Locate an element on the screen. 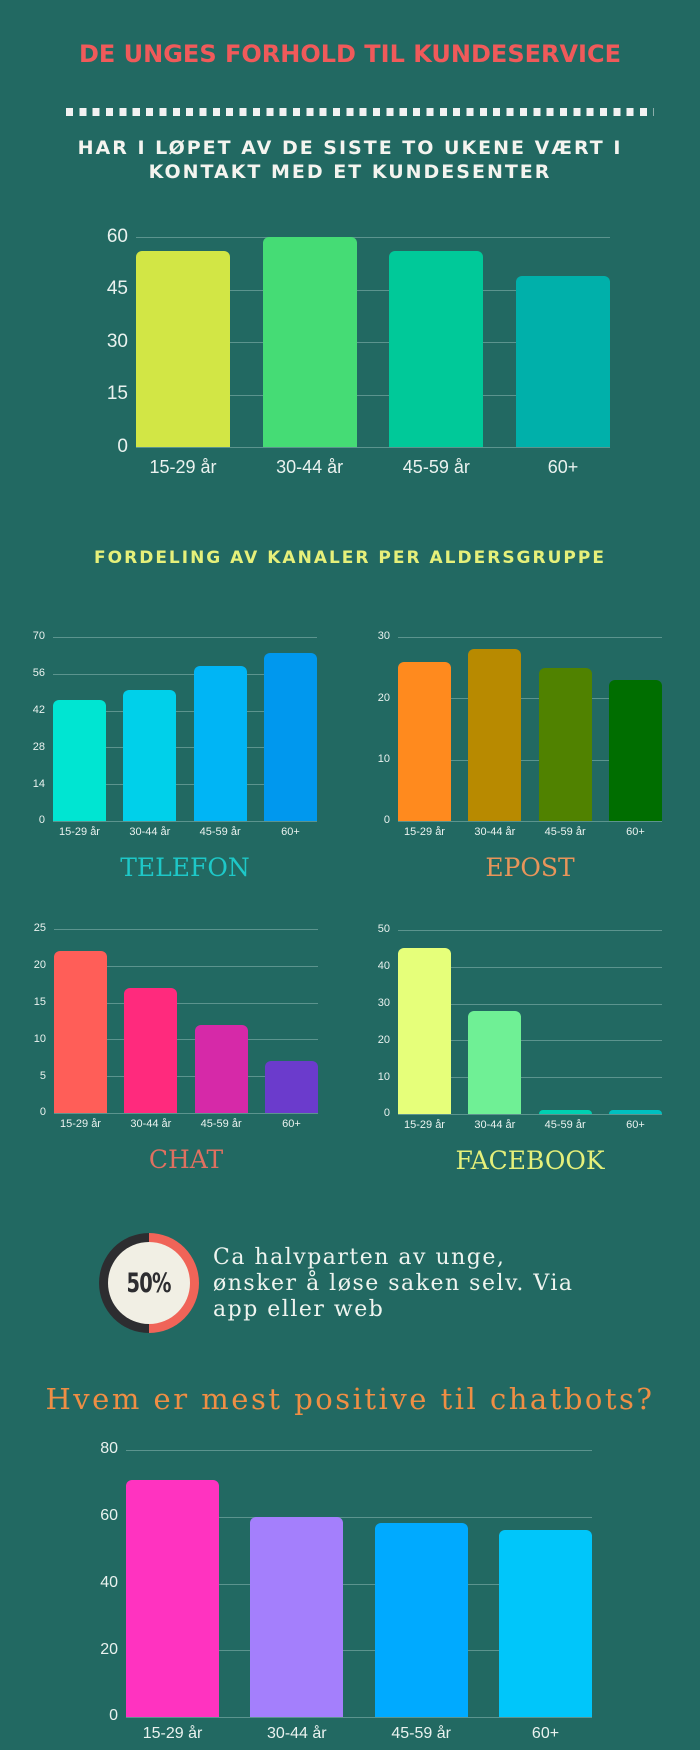 Image resolution: width=700 pixels, height=1750 pixels. percent-ring-center: 50% is located at coordinates (149, 1283).